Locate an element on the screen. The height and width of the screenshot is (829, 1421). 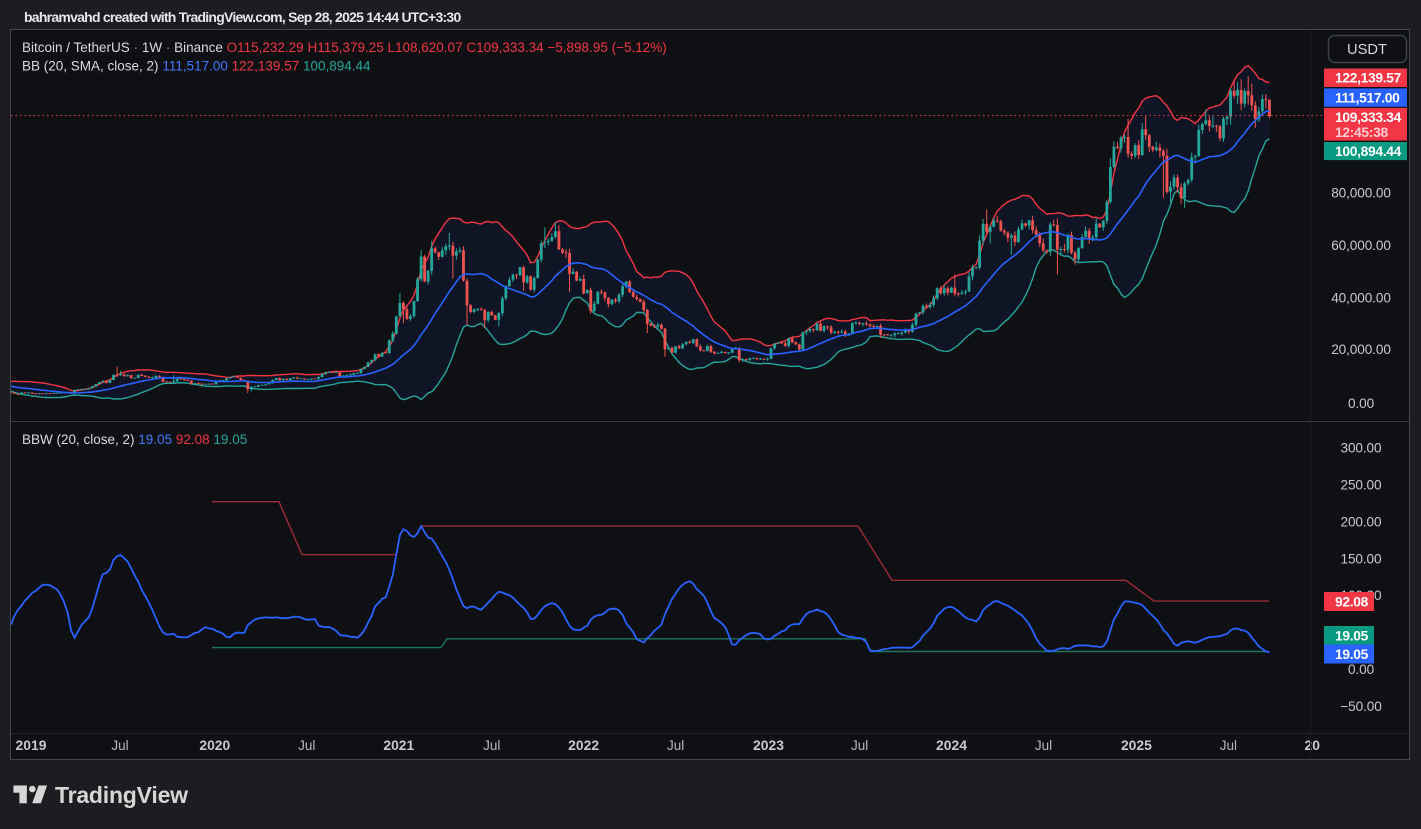
svg-text: 2025 is located at coordinates (1136, 745).